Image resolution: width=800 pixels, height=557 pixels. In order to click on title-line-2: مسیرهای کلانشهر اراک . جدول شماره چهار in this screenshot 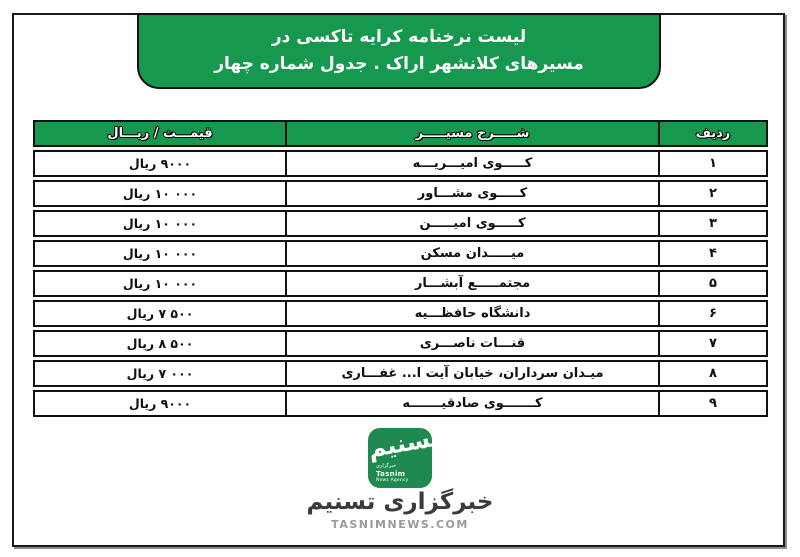, I will do `click(399, 64)`.